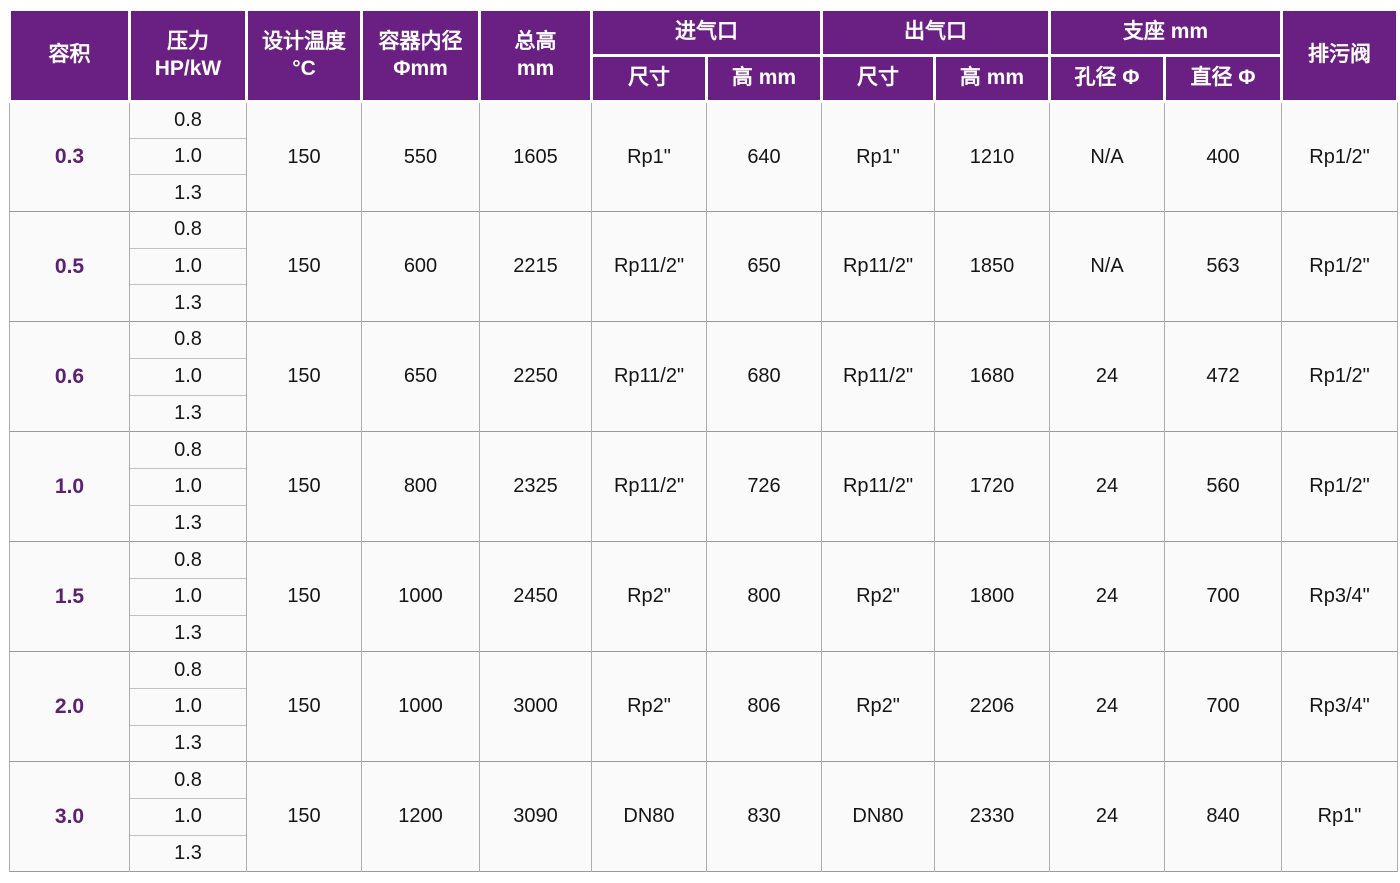 This screenshot has width=1400, height=883. What do you see at coordinates (1339, 55) in the screenshot?
I see `header-drain-valve: 排污阀` at bounding box center [1339, 55].